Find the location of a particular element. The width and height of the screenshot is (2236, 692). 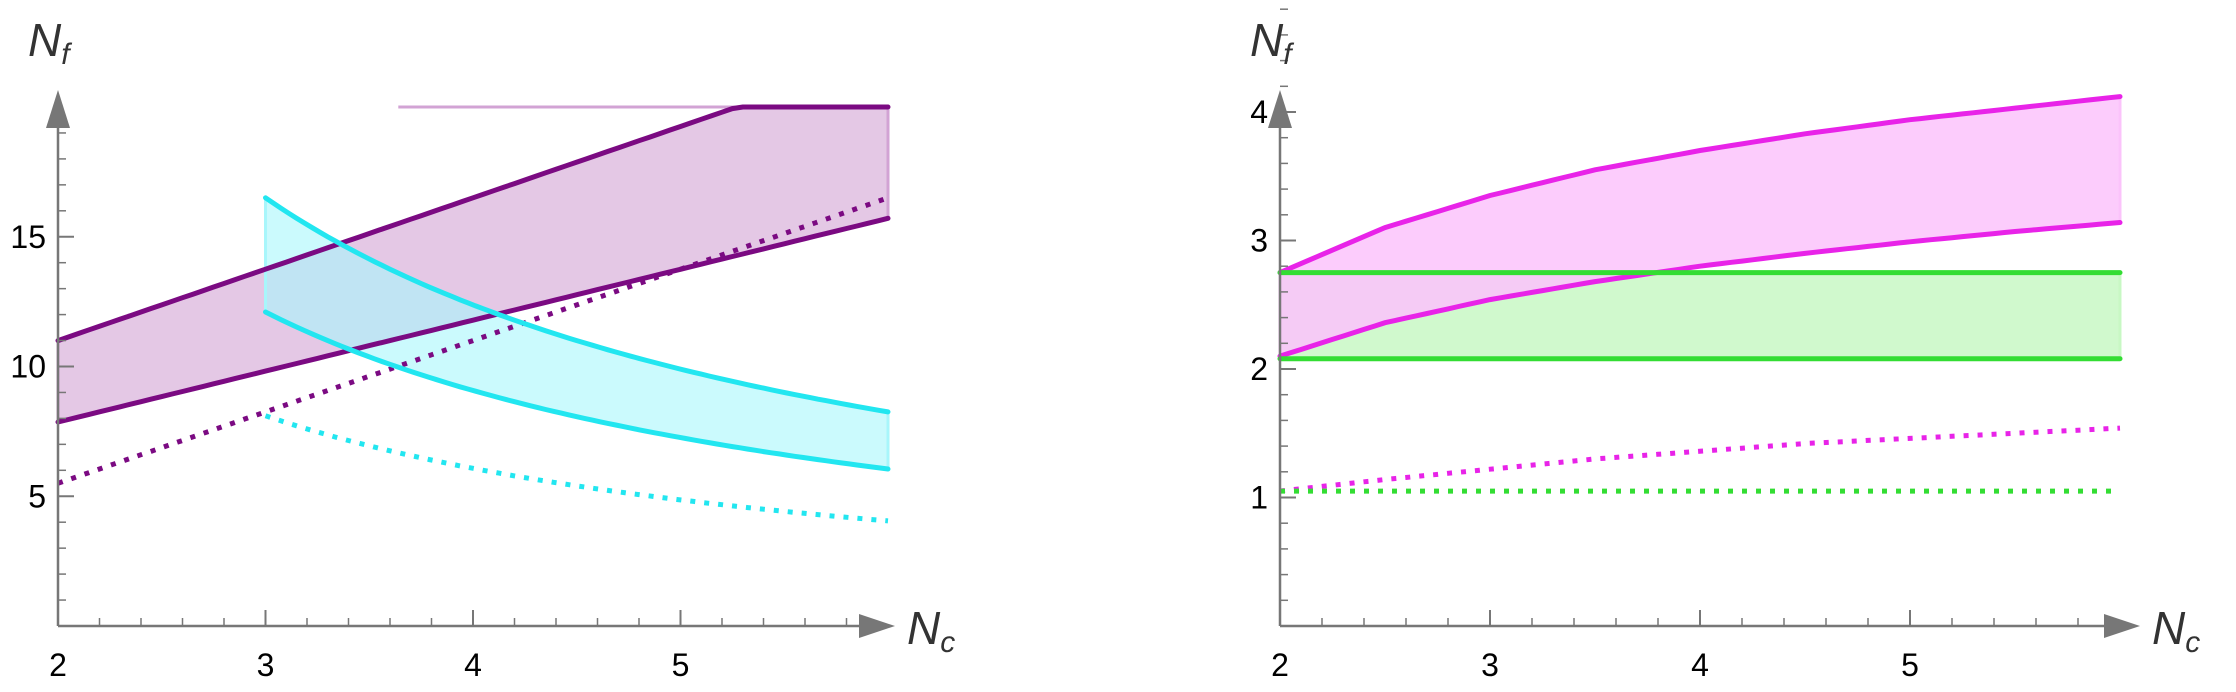

series-magenta-upper is located at coordinates (1700, 185).